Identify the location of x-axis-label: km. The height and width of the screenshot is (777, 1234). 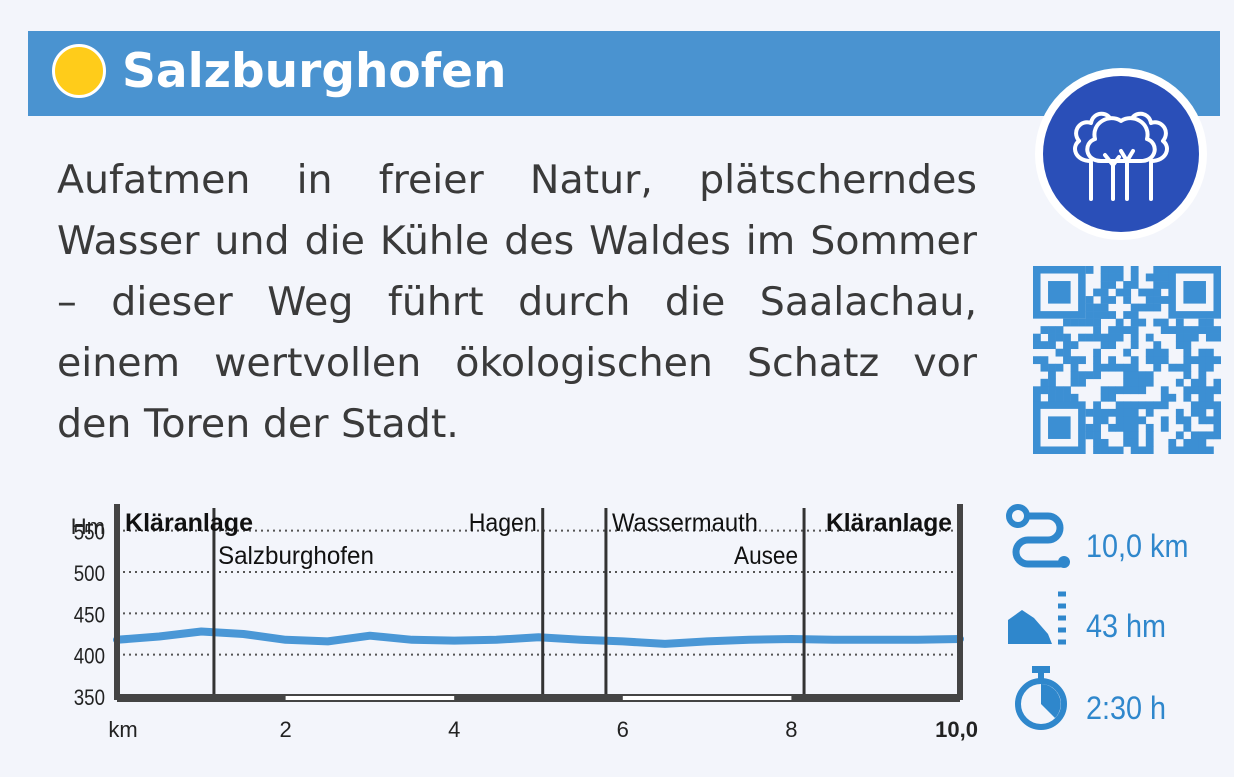
(122, 729).